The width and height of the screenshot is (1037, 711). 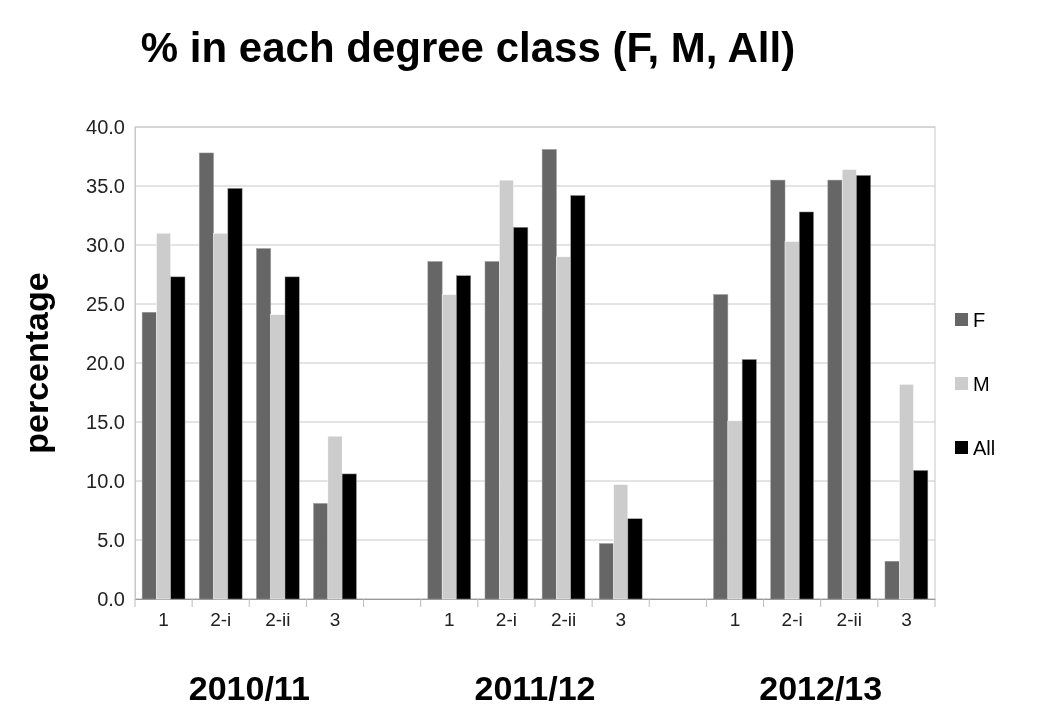 I want to click on text: 2010/11, so click(x=249, y=688).